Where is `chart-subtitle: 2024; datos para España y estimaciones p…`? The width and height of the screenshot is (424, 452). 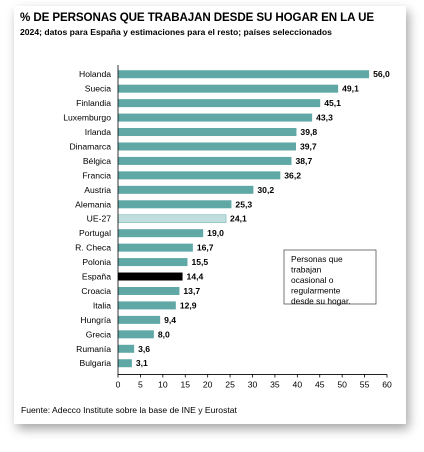
chart-subtitle: 2024; datos para España y estimaciones p… is located at coordinates (176, 32).